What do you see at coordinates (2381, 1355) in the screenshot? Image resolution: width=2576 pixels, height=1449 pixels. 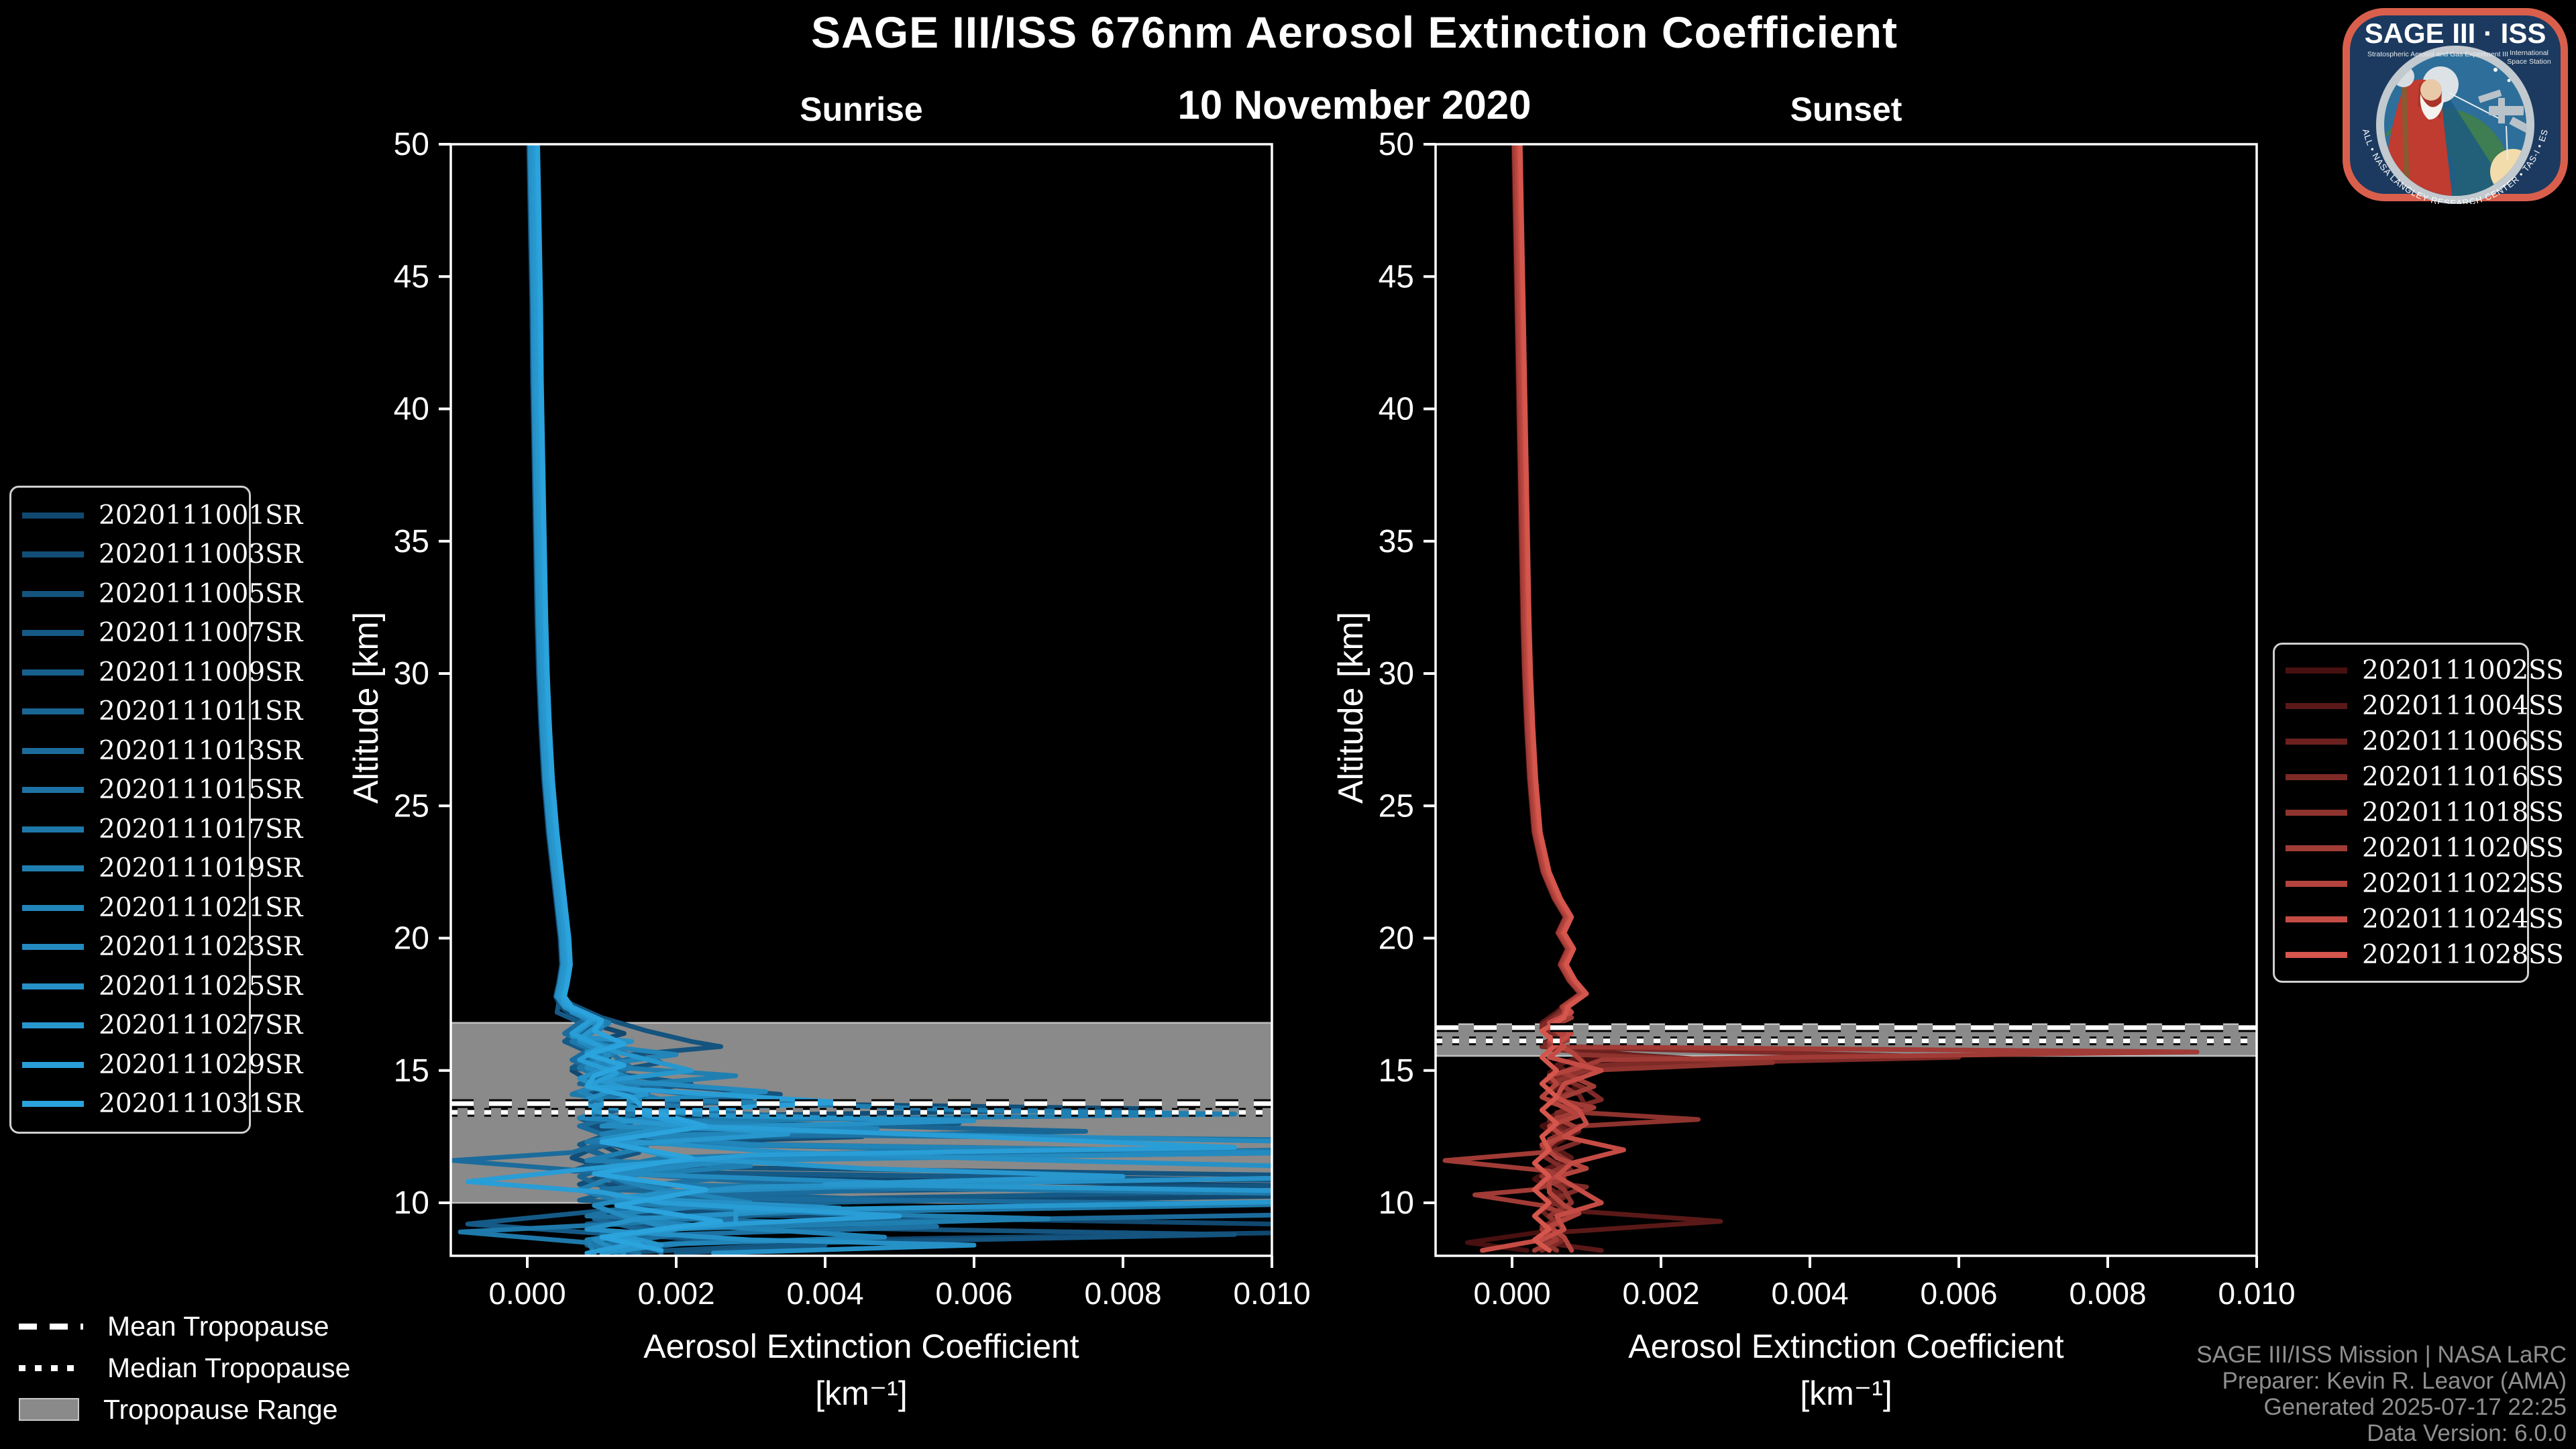 I see `credit-mission: SAGE III/ISS Mission | NASA LaRC` at bounding box center [2381, 1355].